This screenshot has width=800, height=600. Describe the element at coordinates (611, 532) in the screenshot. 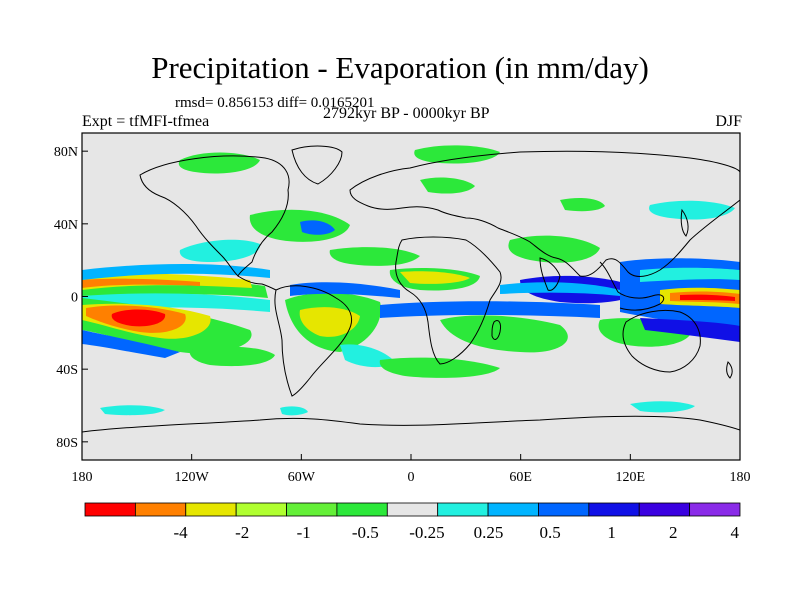

I see `colorbar-label: 1` at that location.